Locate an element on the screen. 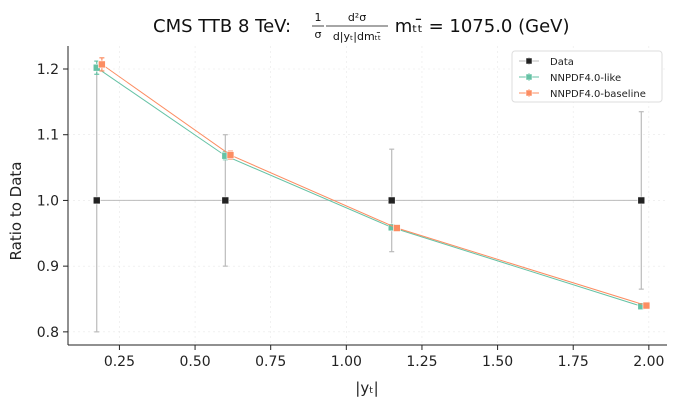 This screenshot has height=407, width=677. legend-label: Data is located at coordinates (562, 62).